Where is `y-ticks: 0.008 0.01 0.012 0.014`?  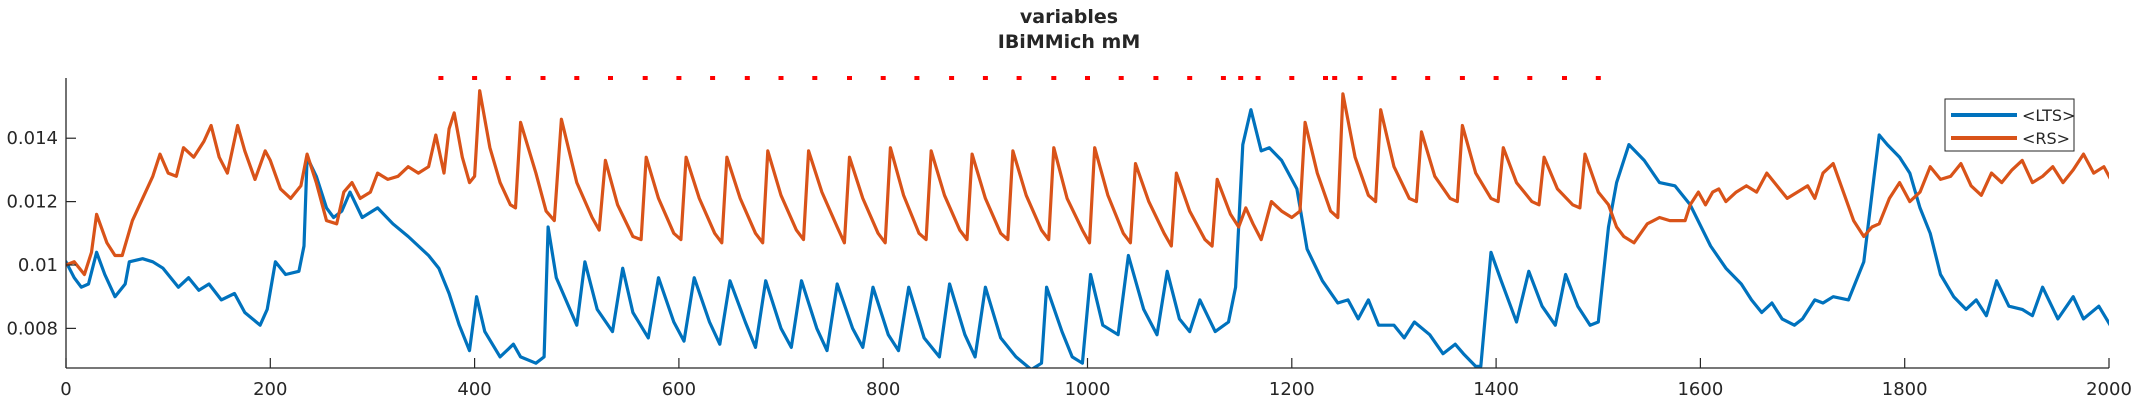 y-ticks: 0.008 0.01 0.012 0.014 is located at coordinates (41, 233).